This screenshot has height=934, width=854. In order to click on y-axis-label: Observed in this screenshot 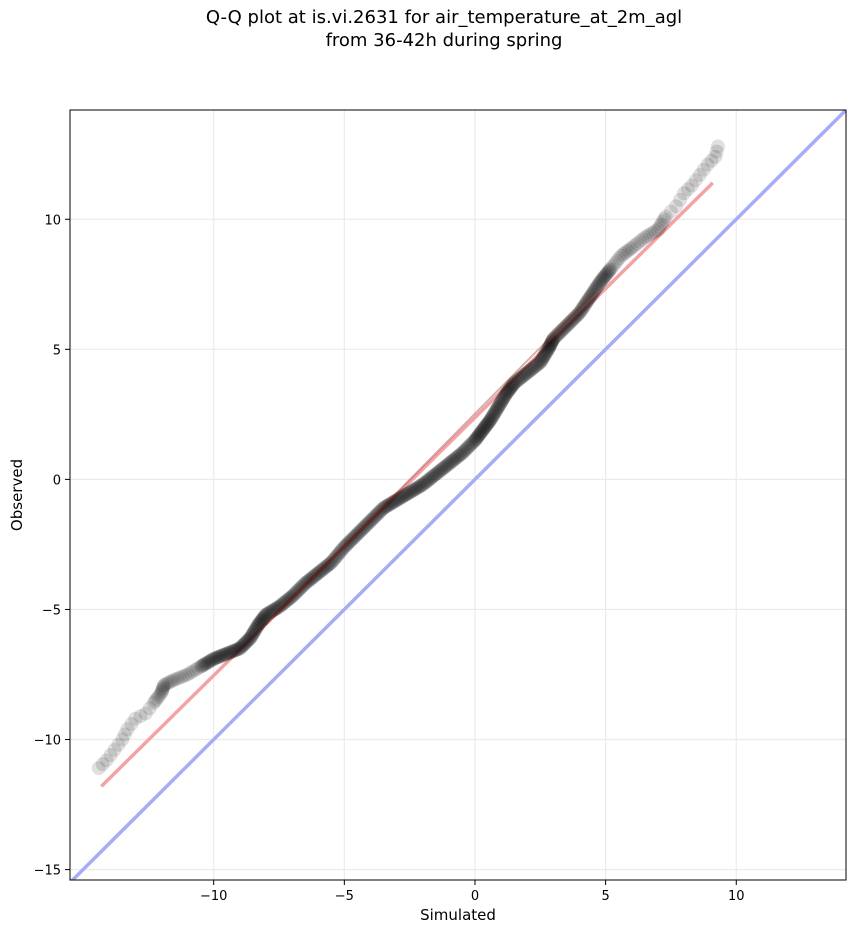, I will do `click(17, 495)`.